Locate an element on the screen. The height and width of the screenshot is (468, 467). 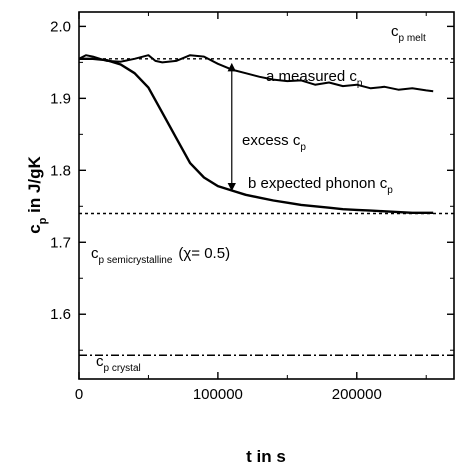
x-tick-label: 100000 is located at coordinates (218, 394).